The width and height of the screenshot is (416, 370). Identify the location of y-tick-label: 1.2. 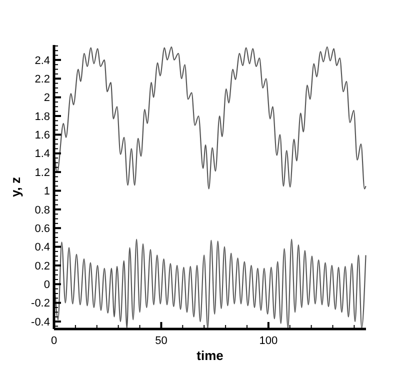
(42, 172).